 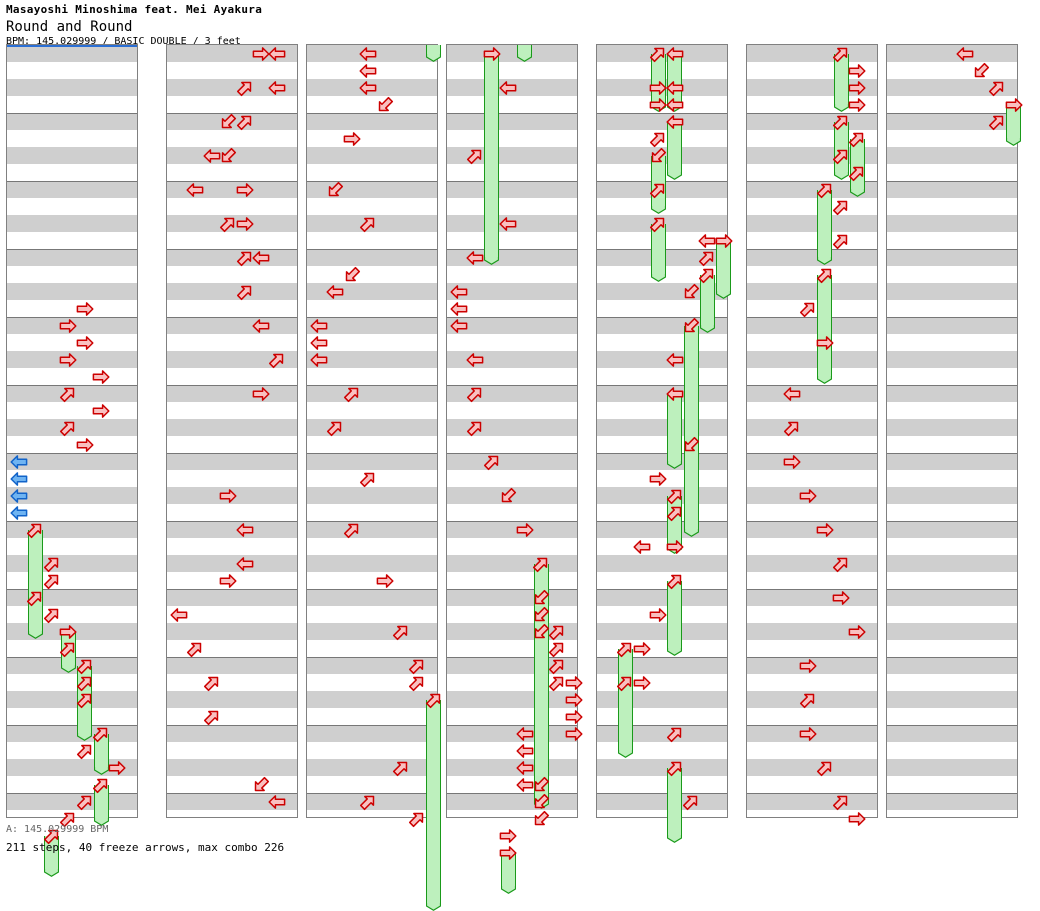 I want to click on freeze-arrow-tail, so click(x=434, y=53).